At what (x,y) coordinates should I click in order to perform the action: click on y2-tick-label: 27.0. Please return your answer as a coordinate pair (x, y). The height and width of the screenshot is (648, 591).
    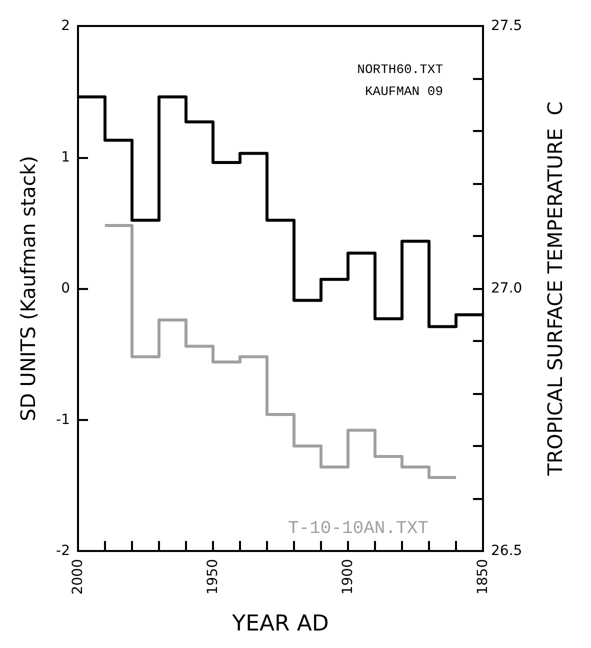
    Looking at the image, I should click on (506, 288).